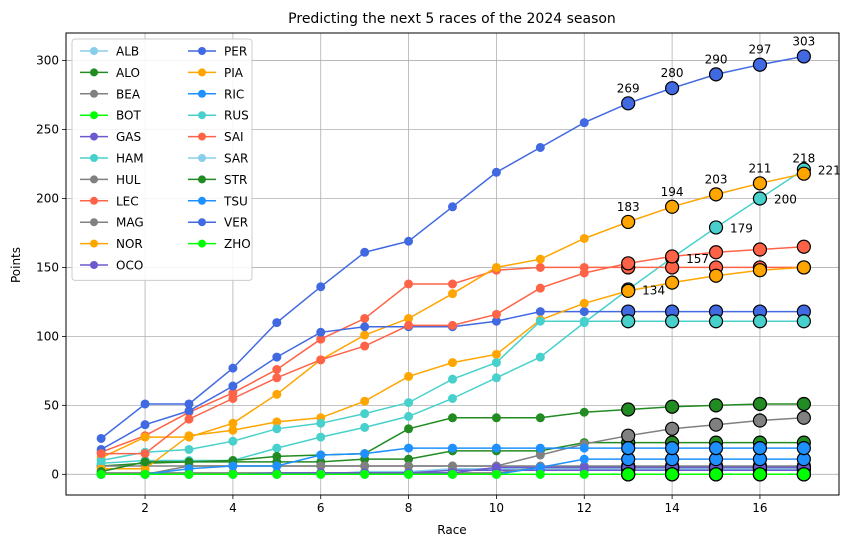 This screenshot has width=855, height=551. I want to click on predicted-point-ham, so click(760, 198).